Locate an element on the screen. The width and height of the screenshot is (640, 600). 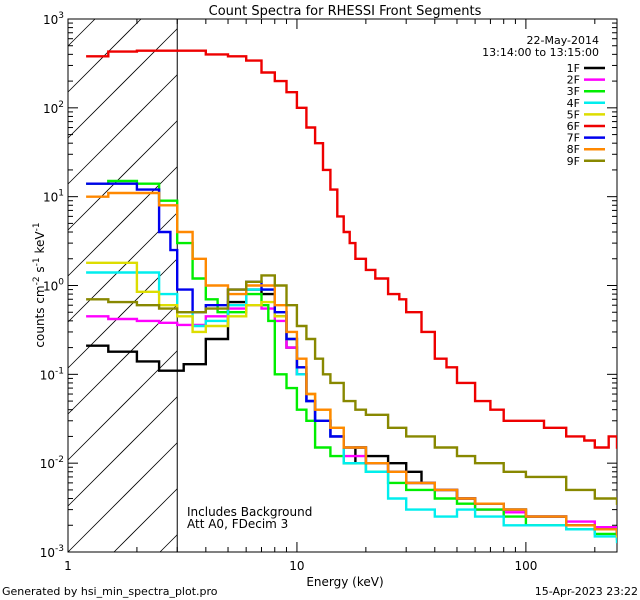
legend-label: 6F is located at coordinates (573, 126).